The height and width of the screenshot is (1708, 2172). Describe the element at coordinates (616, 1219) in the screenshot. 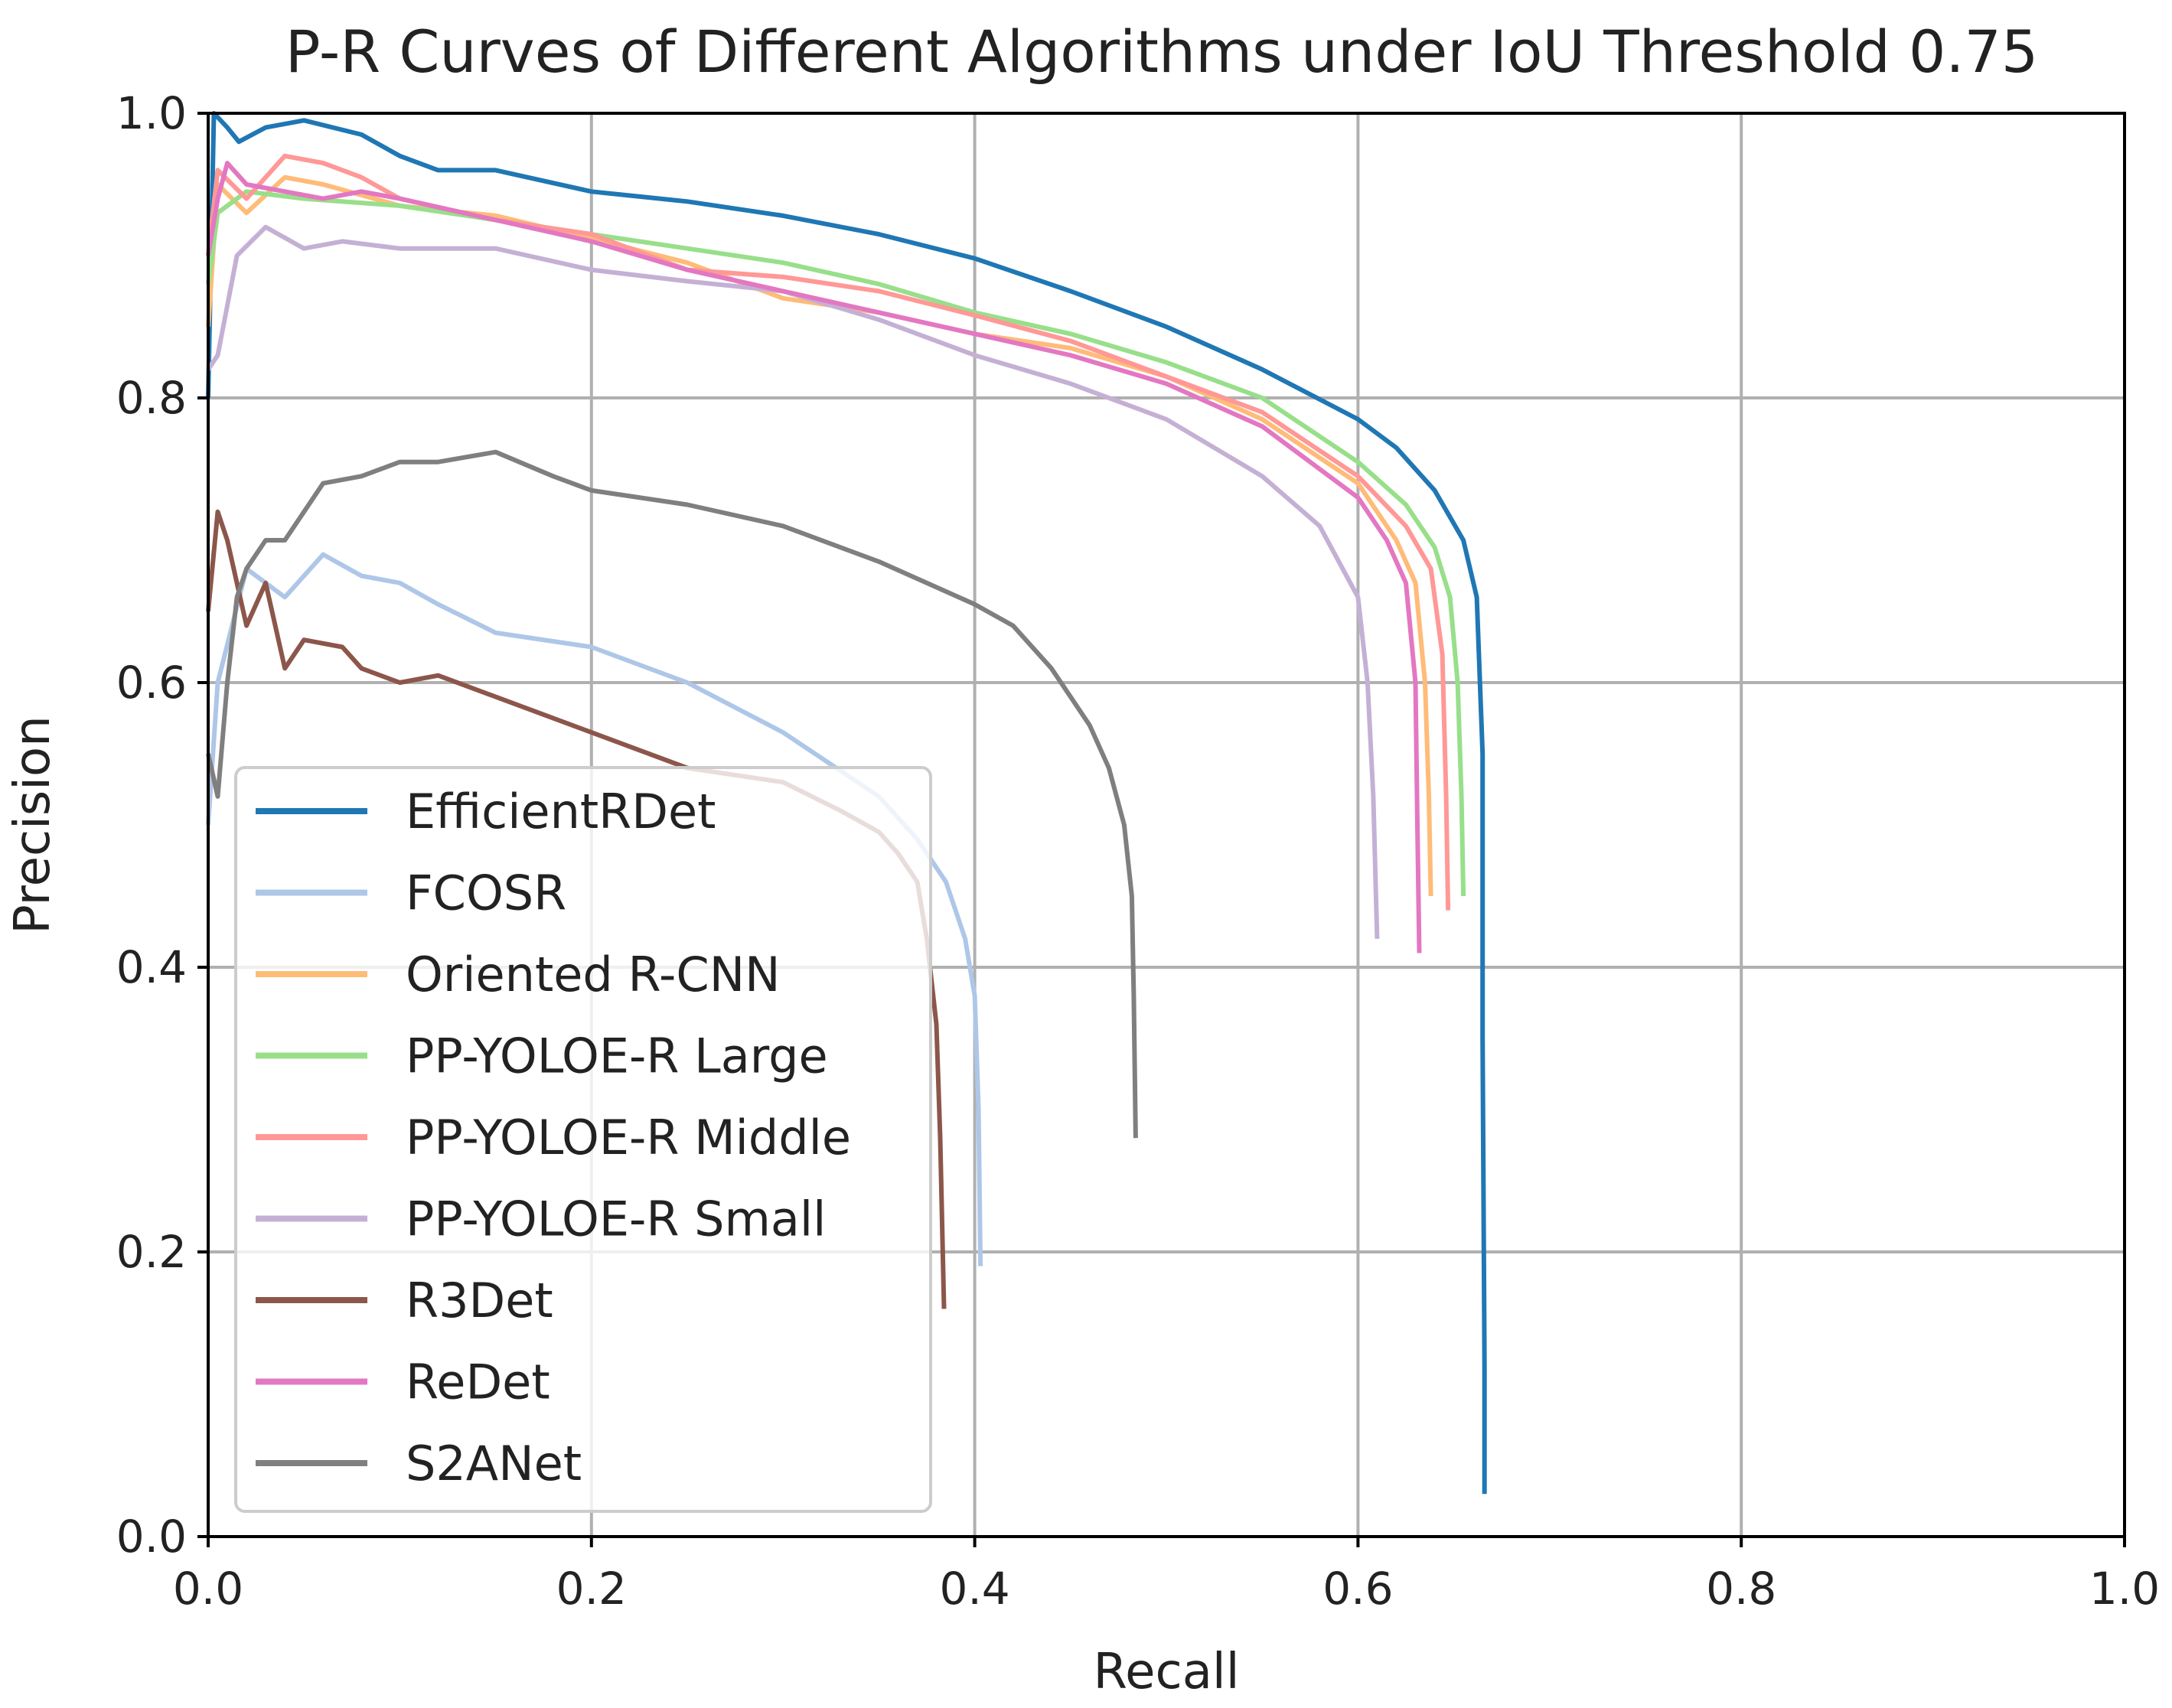

I see `legend-label-pp-yoloe-r-small: PP-YOLOE-R Small` at that location.